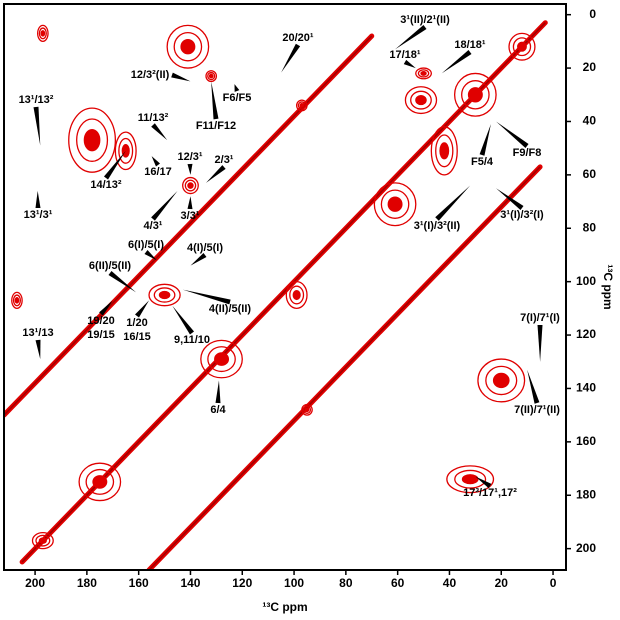 This screenshot has width=620, height=620. Describe the element at coordinates (590, 121) in the screenshot. I see `y-tick-label: 40` at that location.